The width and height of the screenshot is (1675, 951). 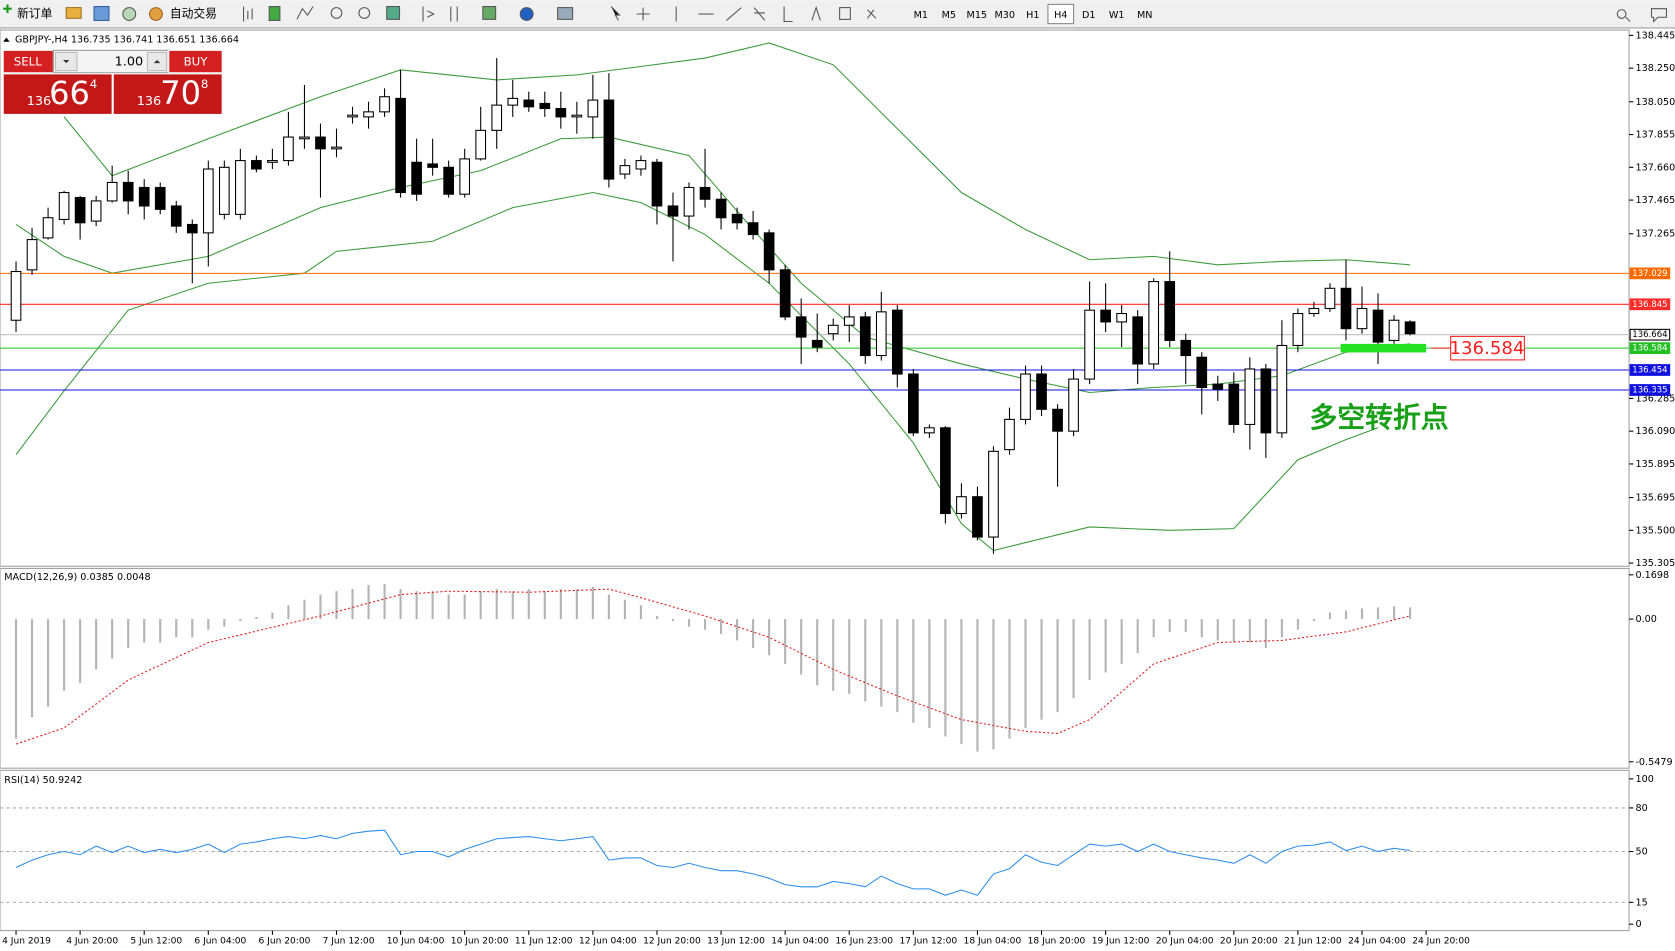 I want to click on toolbar-icons, so click(x=835, y=13).